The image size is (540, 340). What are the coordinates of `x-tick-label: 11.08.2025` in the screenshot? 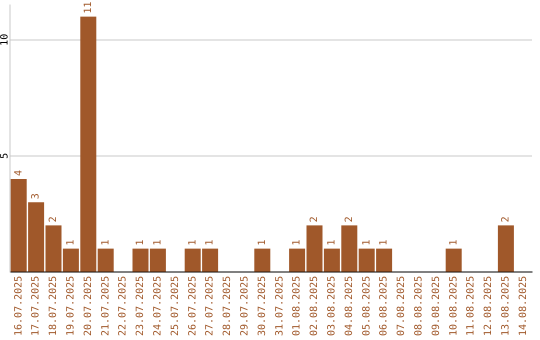 It's located at (471, 306).